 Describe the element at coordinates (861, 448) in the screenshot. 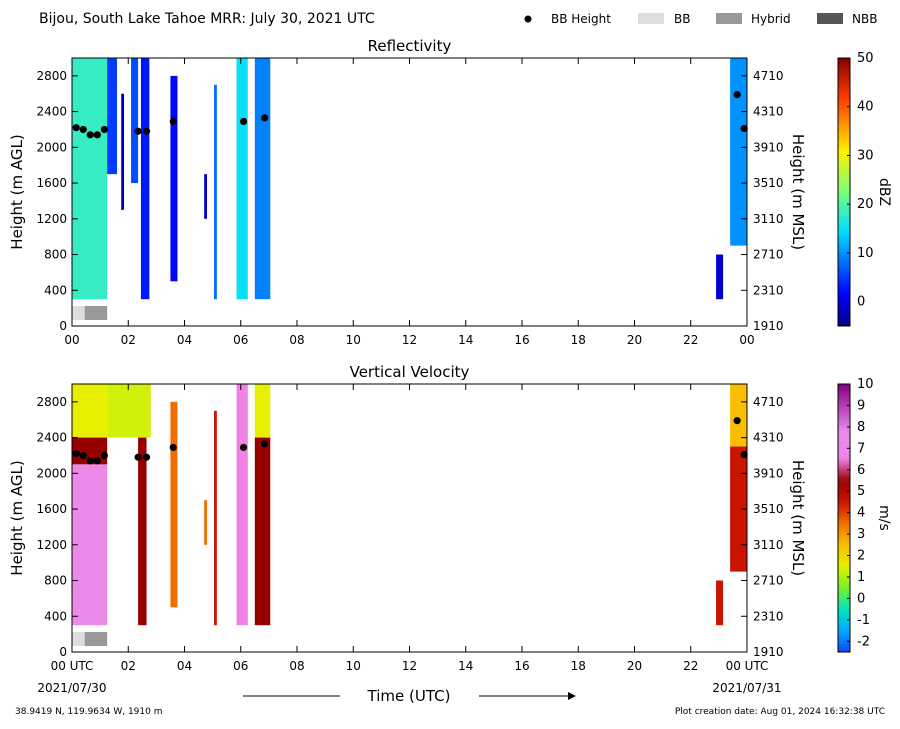

I see `colorbar-tick-label: 7` at that location.